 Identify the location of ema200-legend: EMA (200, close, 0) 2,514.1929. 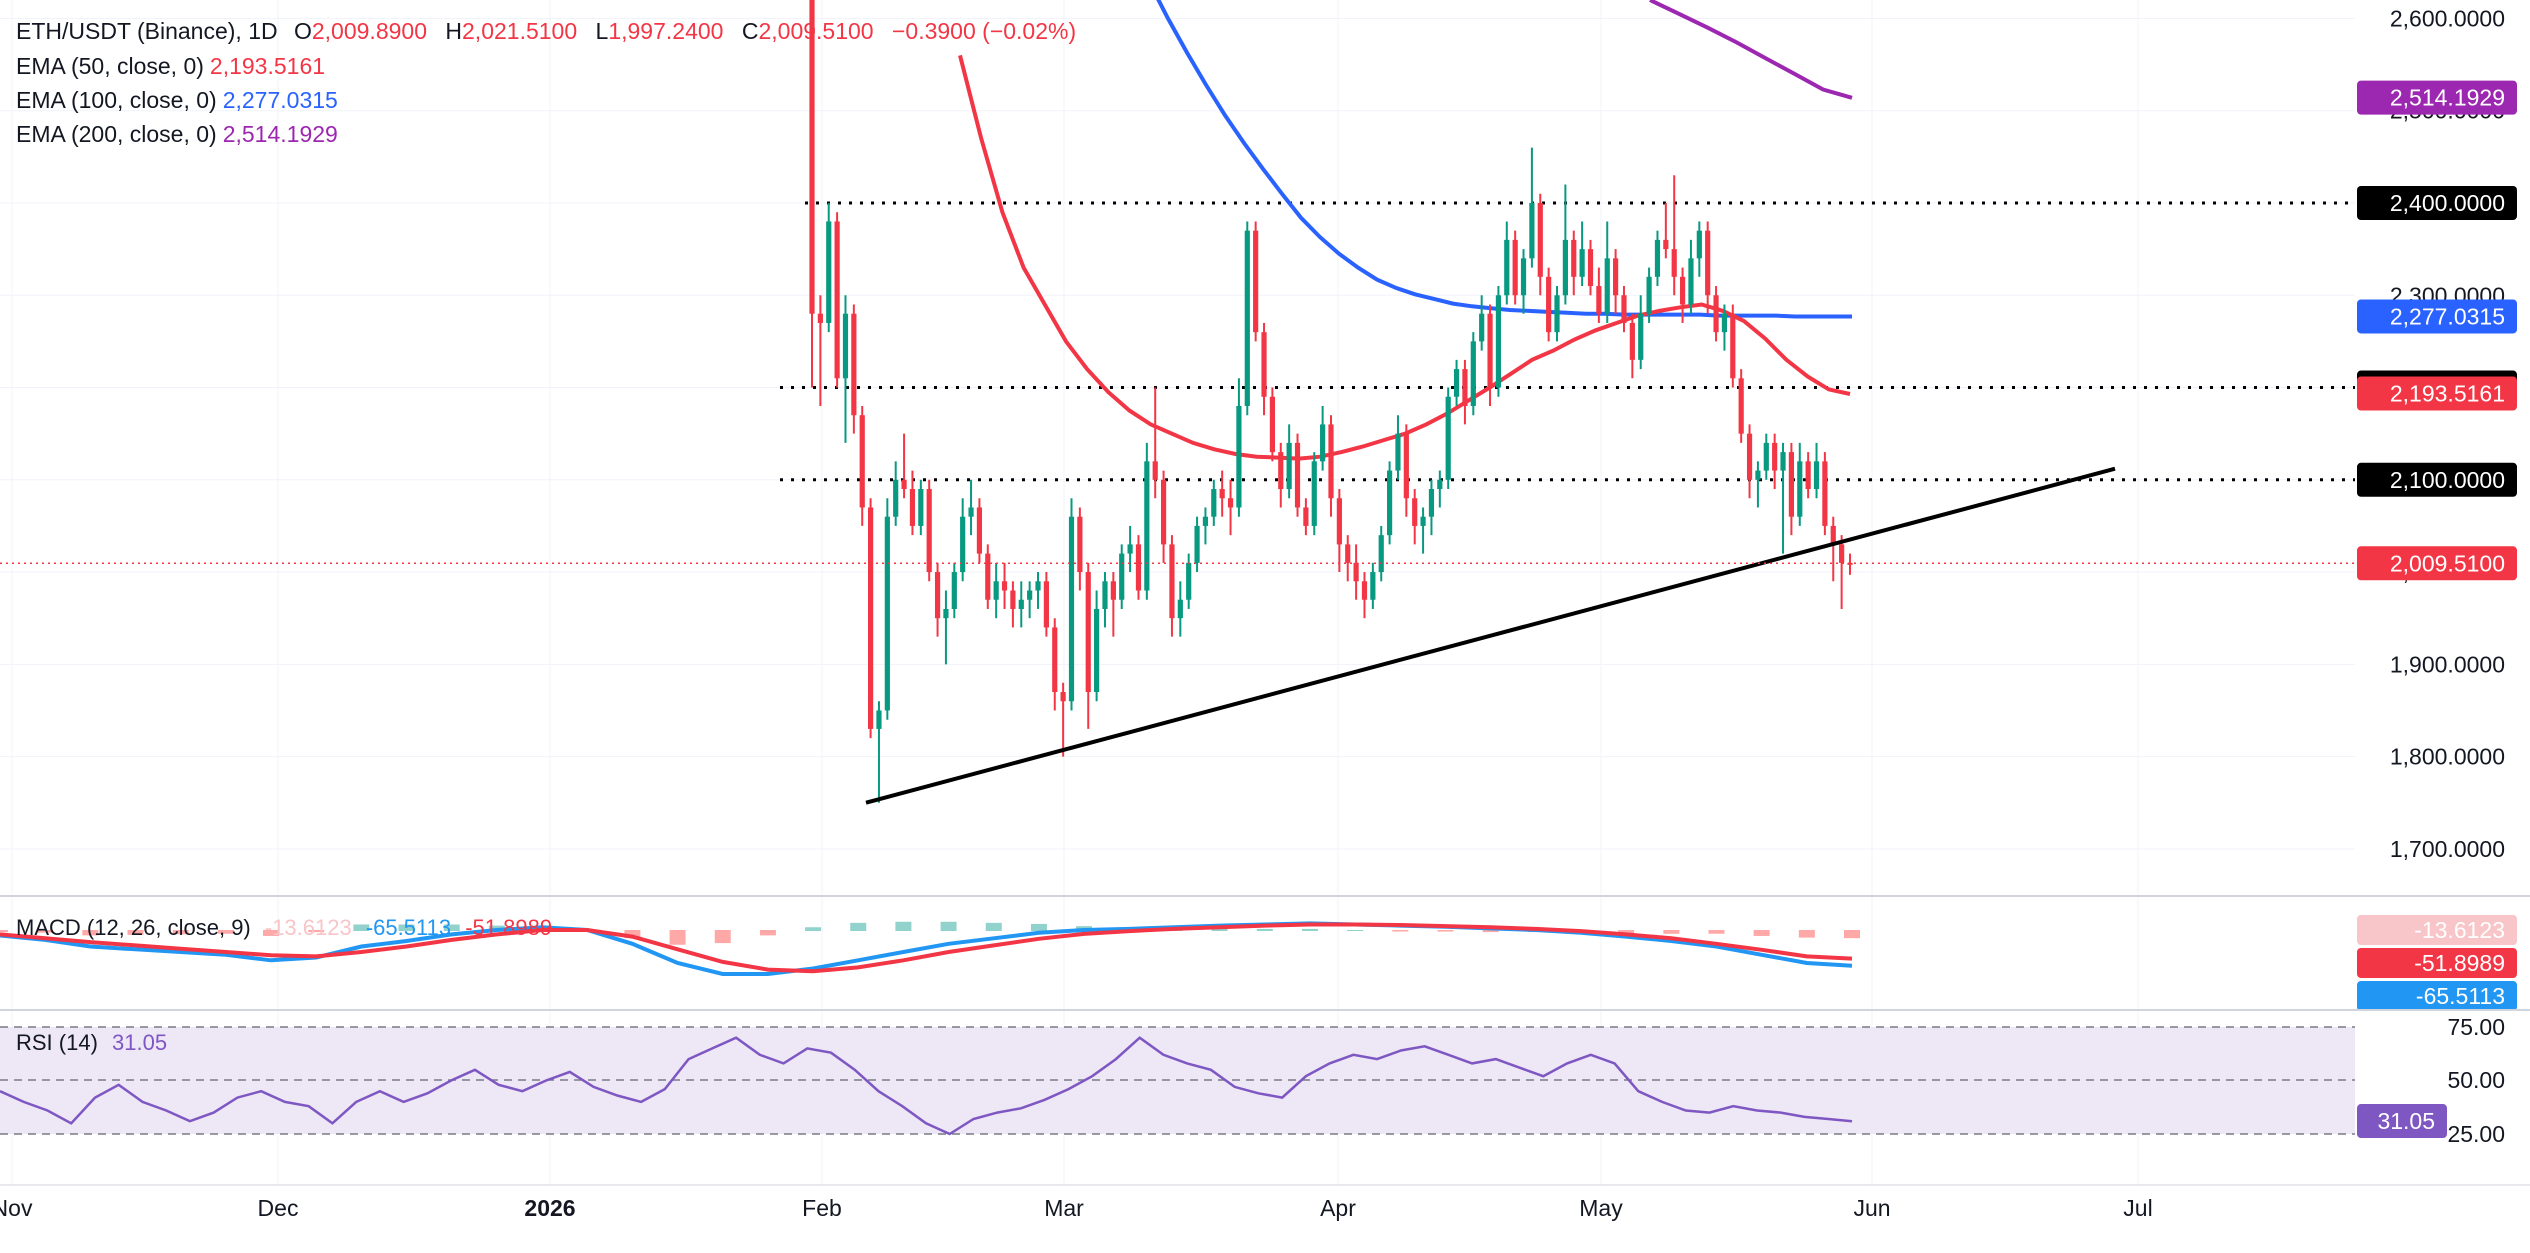
(177, 134).